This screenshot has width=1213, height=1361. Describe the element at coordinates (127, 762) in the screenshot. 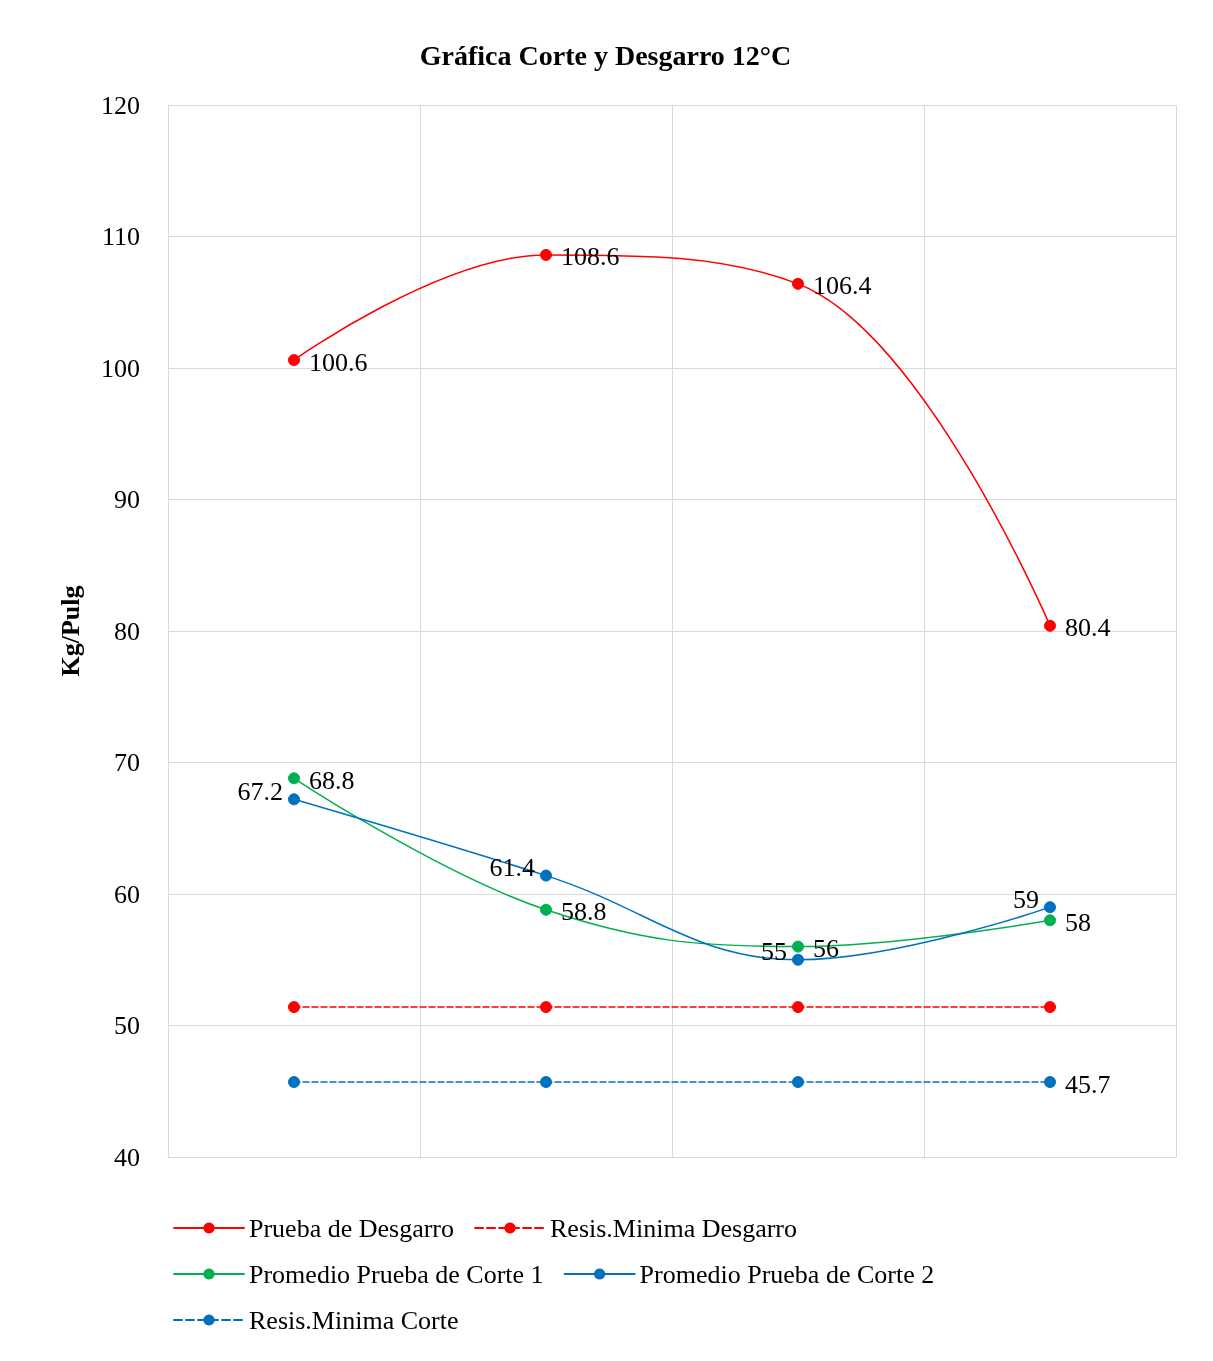

I see `y-tick-label: 70` at that location.